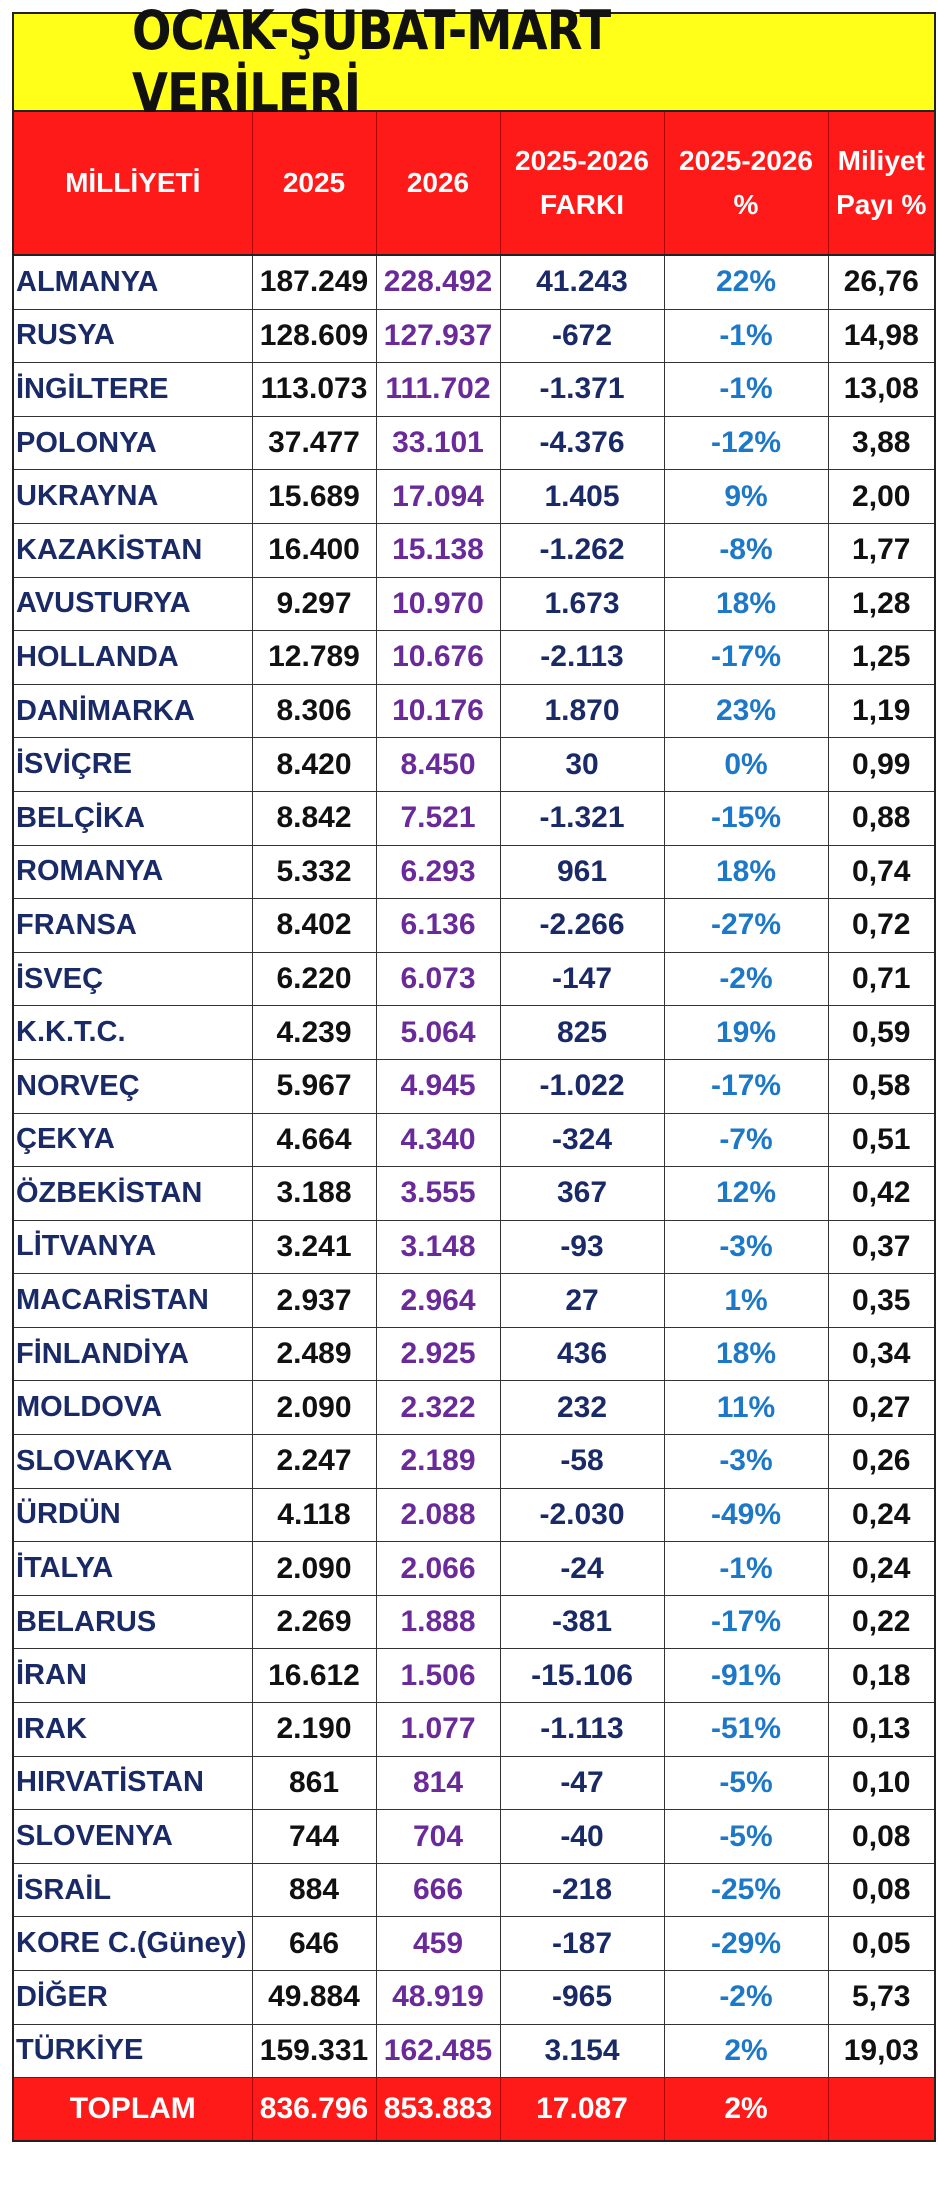  Describe the element at coordinates (474, 1300) in the screenshot. I see `table-row: MACARİSTAN 2.937 2.964 27 1% 0,35` at that location.